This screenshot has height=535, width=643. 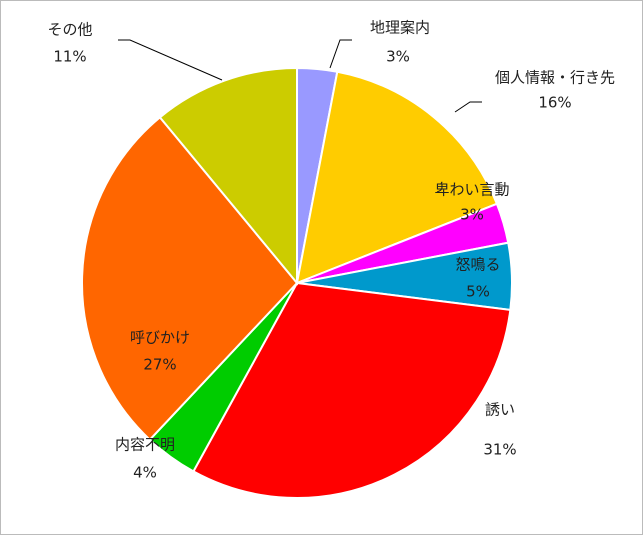 I want to click on category-label: 卑わい言動, so click(x=471, y=190).